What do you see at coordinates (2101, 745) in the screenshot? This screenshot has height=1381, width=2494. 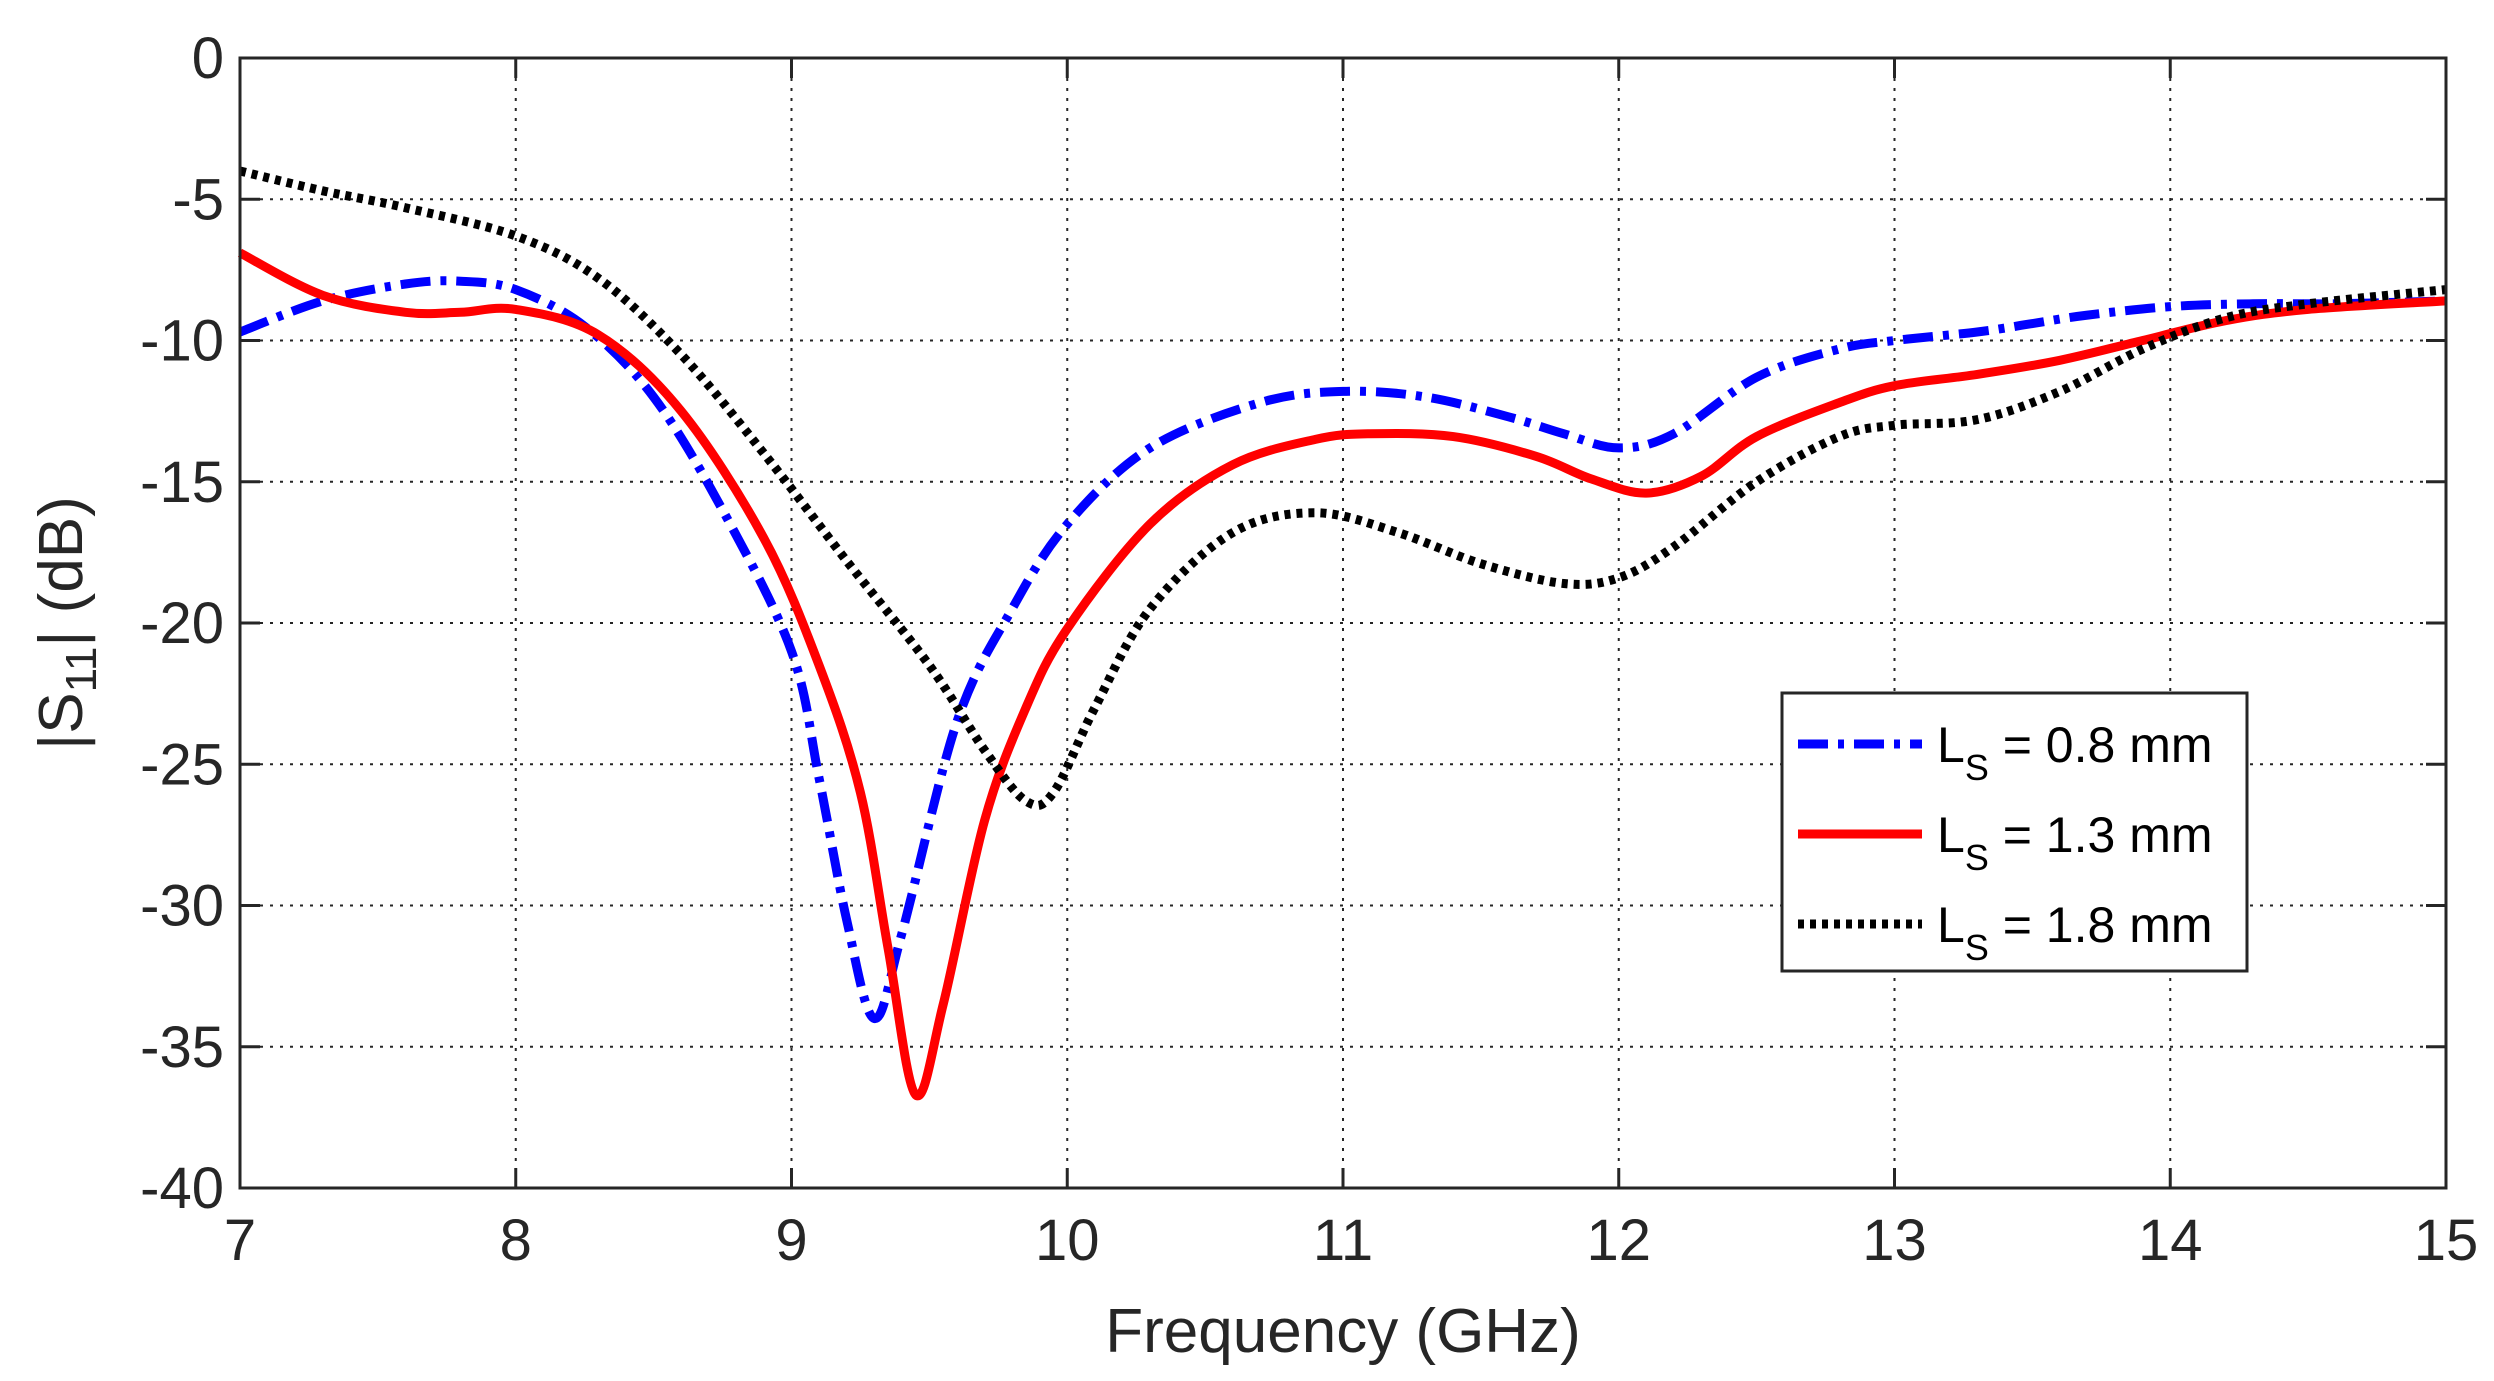 I see `legend-label-rest: = 0.8 mm` at bounding box center [2101, 745].